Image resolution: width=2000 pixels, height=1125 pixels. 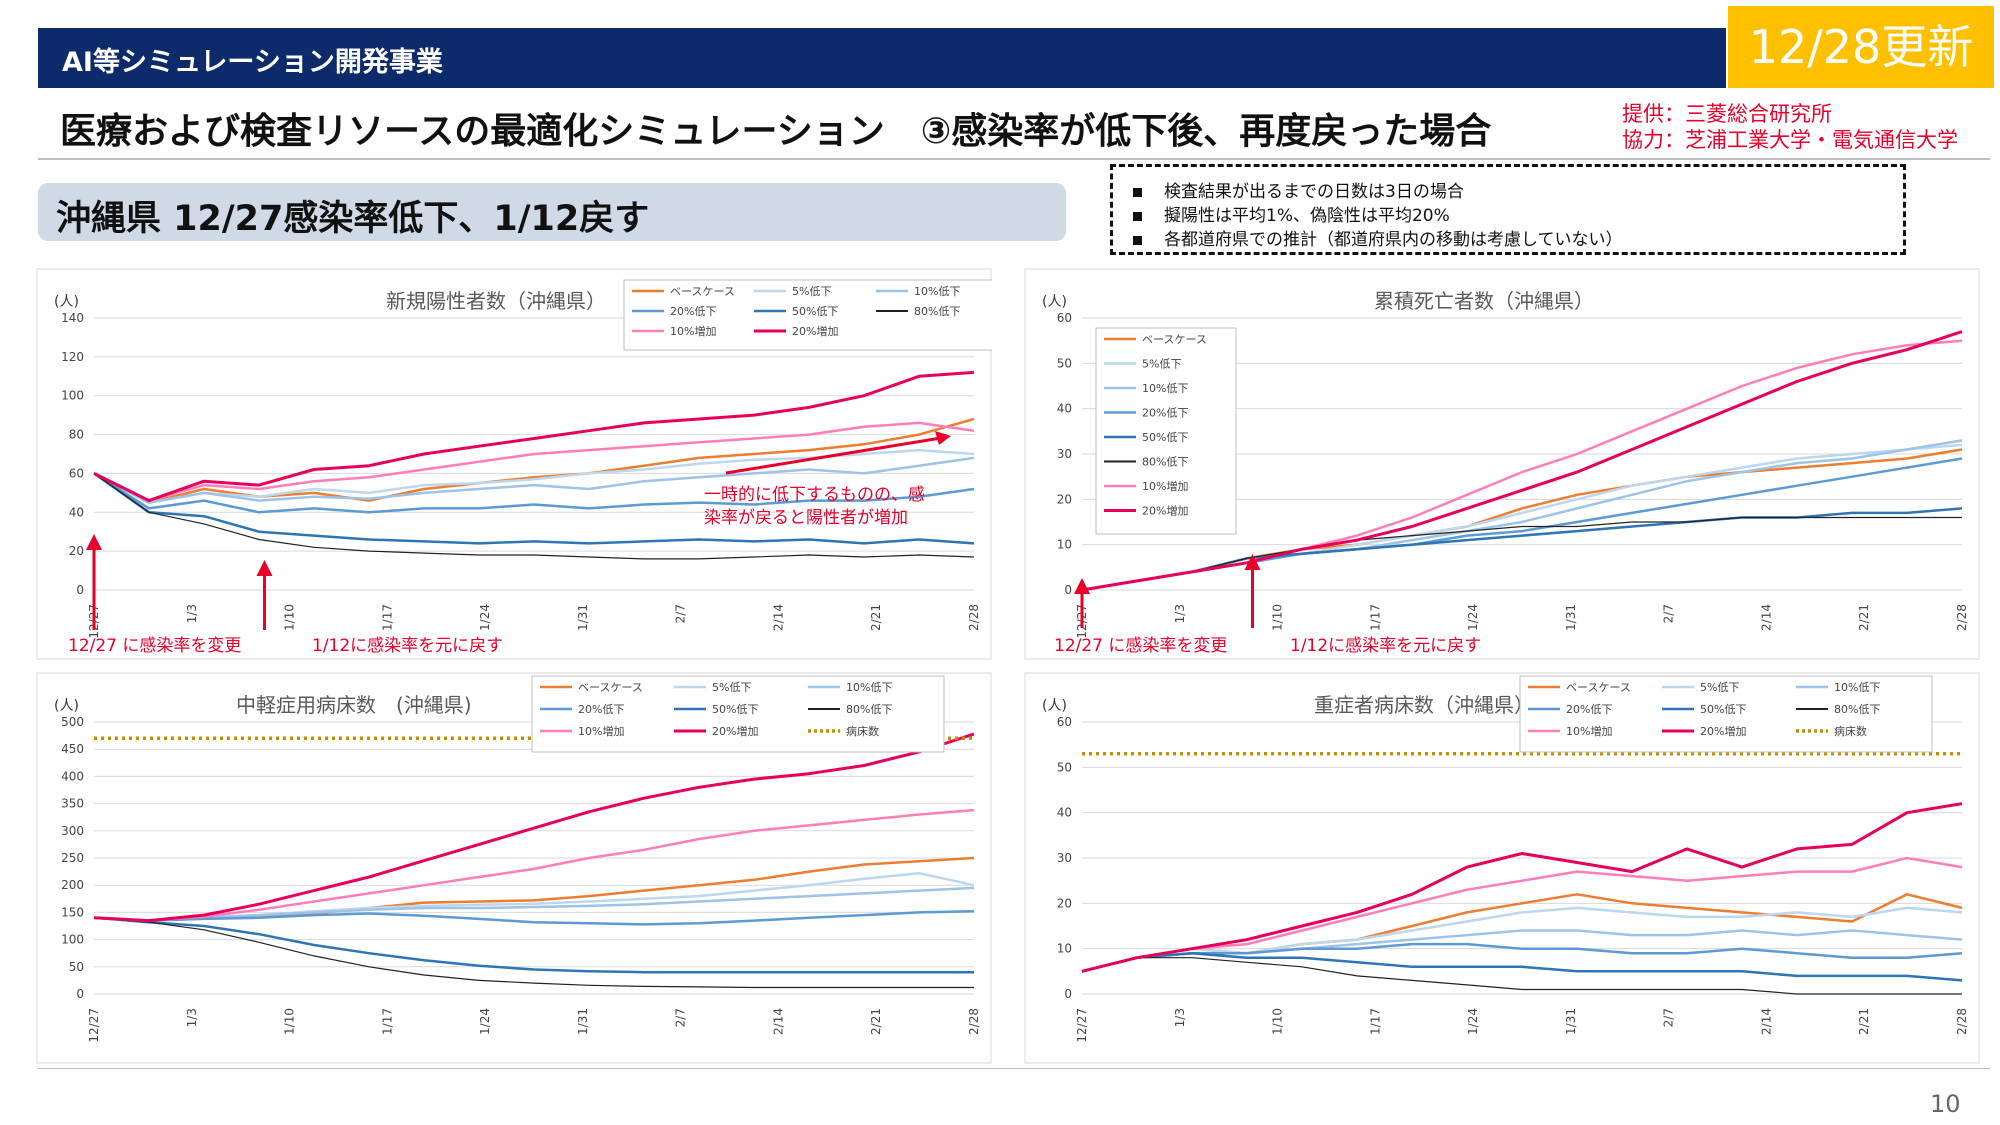 What do you see at coordinates (735, 709) in the screenshot?
I see `legend-label: 50%低下` at bounding box center [735, 709].